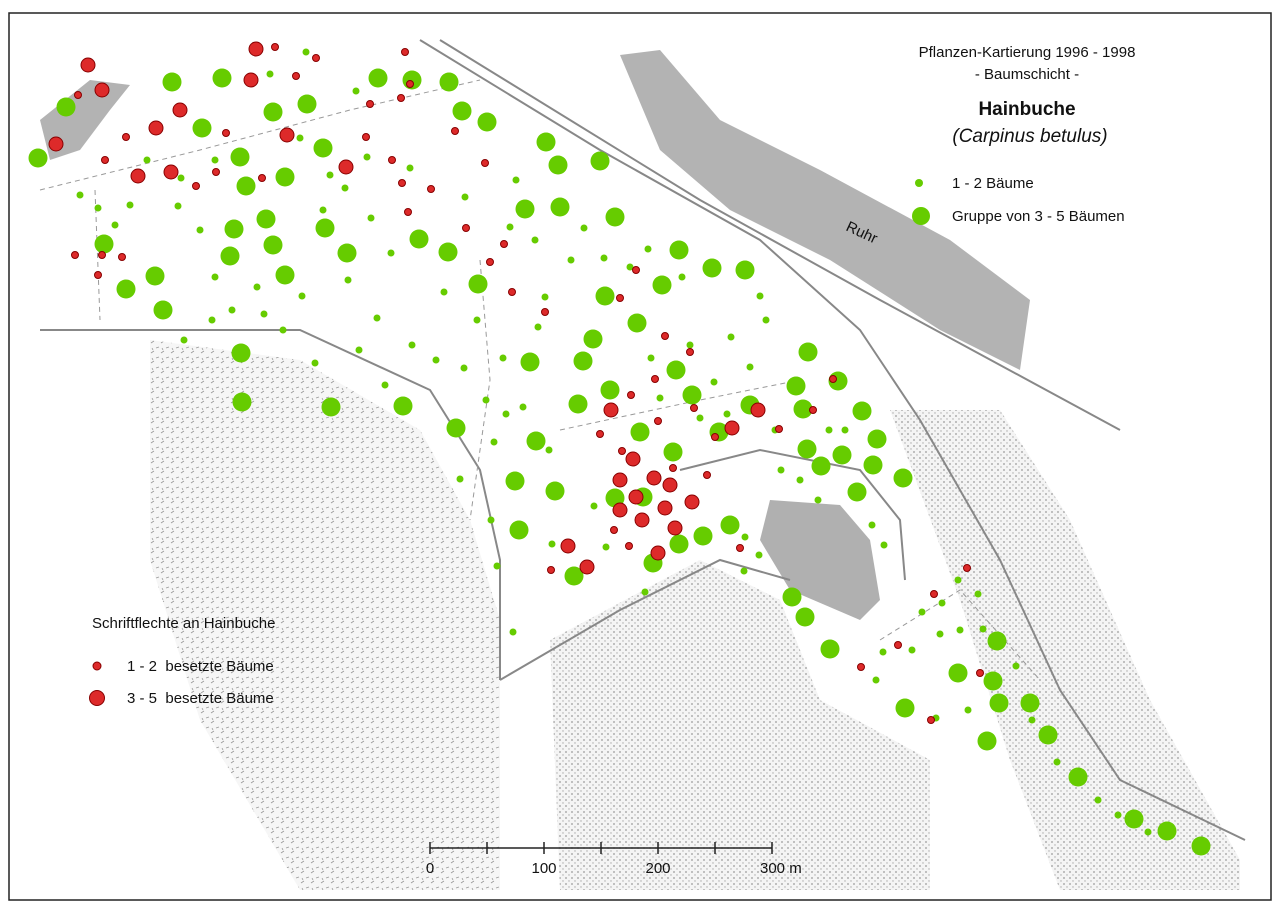 This screenshot has height=909, width=1280. I want to click on map-subtitle: - Baumschicht -, so click(1027, 74).